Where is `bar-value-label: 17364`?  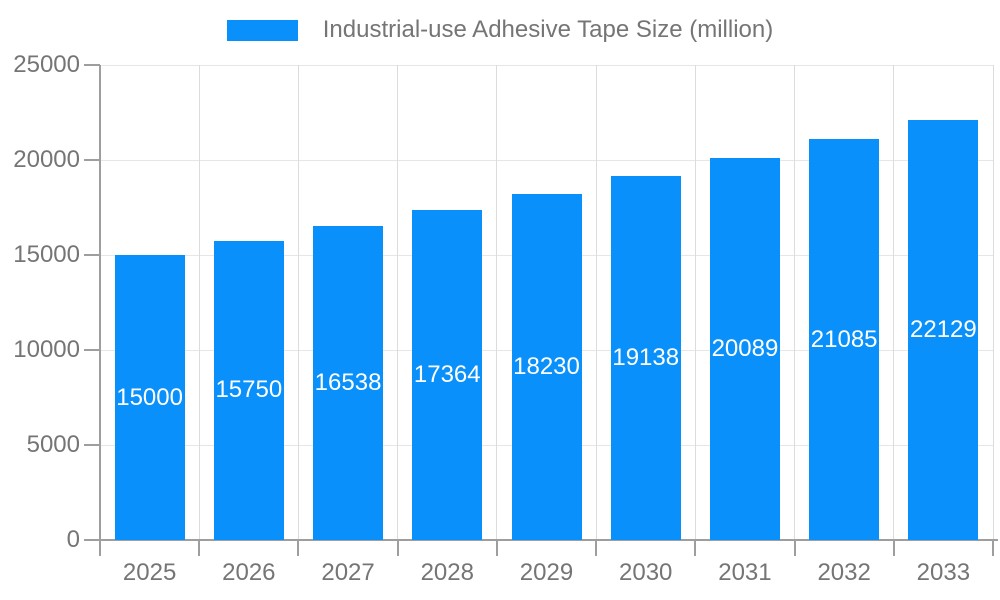
bar-value-label: 17364 is located at coordinates (447, 375).